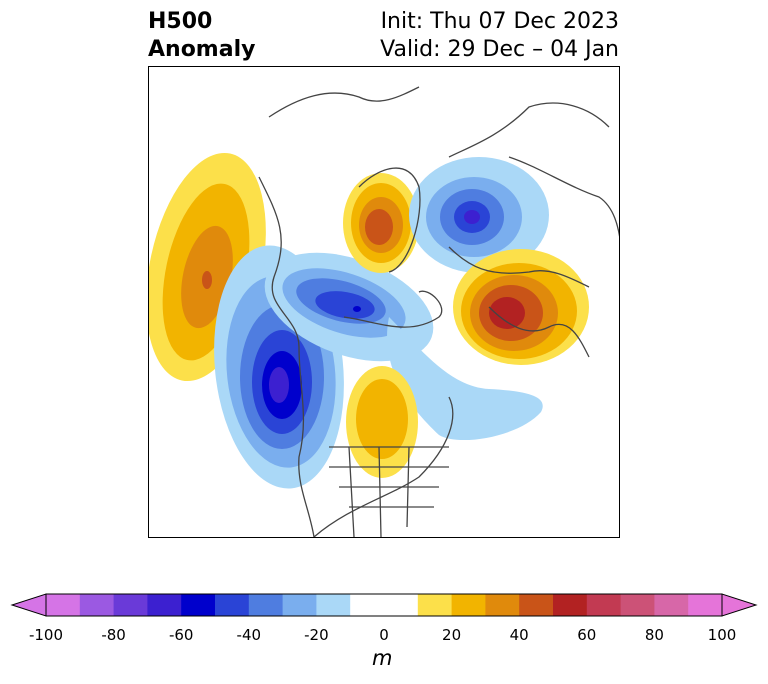 The width and height of the screenshot is (768, 684). What do you see at coordinates (382, 422) in the screenshot?
I see `positive-anomaly-central-us` at bounding box center [382, 422].